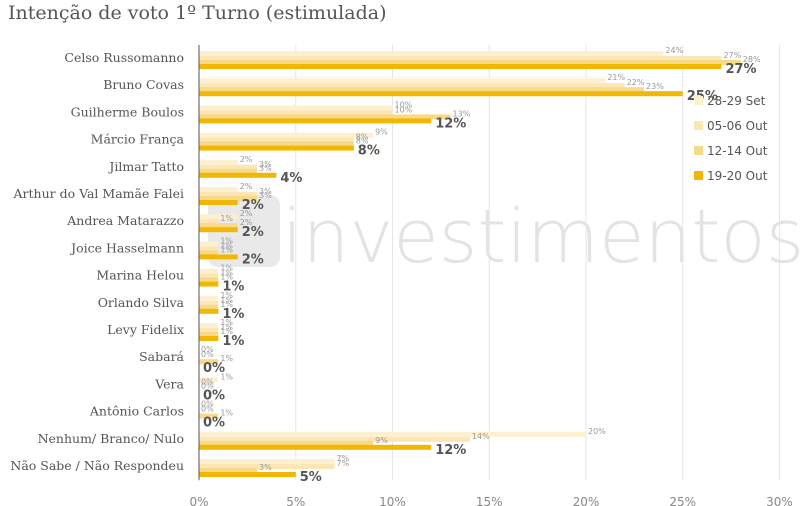 The image size is (800, 506). I want to click on data-label: 13%, so click(462, 113).